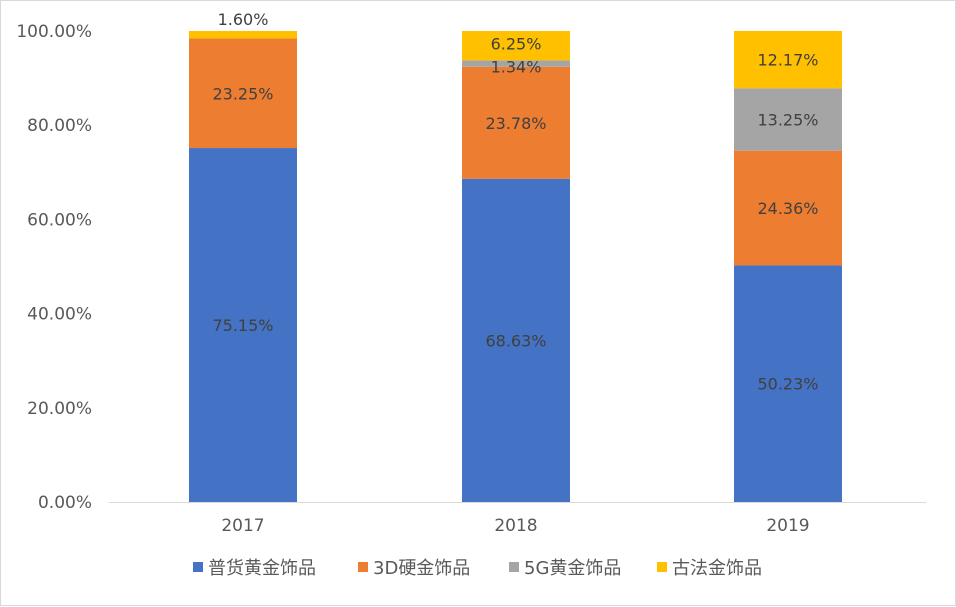  What do you see at coordinates (262, 568) in the screenshot?
I see `legend-label: 普货黄金饰品` at bounding box center [262, 568].